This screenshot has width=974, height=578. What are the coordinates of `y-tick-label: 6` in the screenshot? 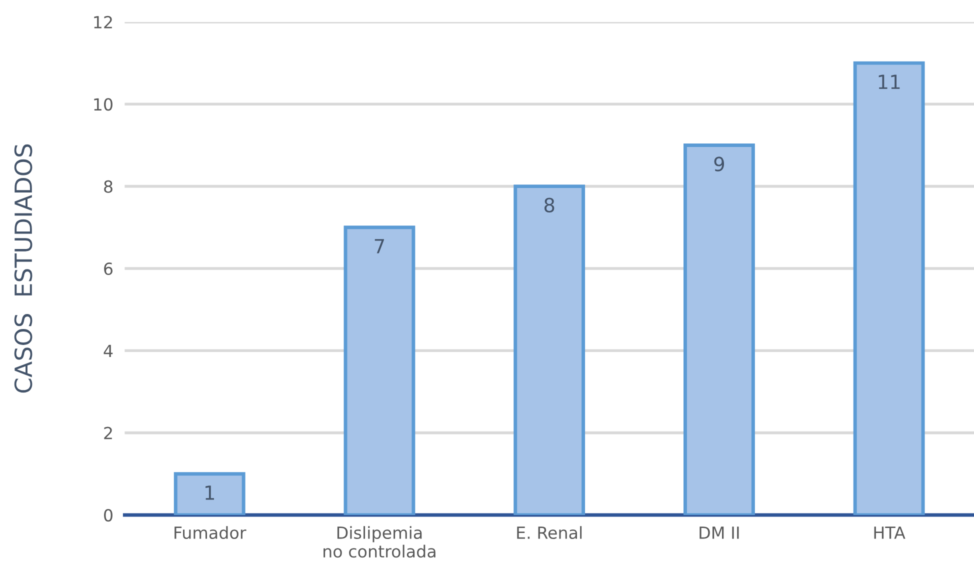 It's located at (108, 269).